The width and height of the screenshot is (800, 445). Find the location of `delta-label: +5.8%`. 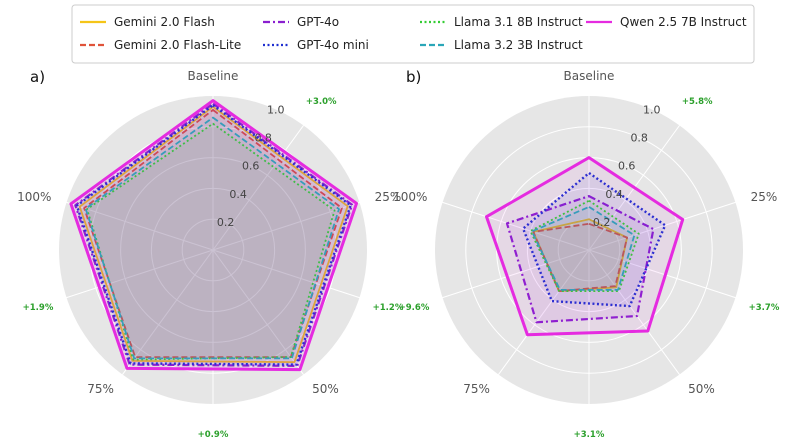

delta-label: +5.8% is located at coordinates (697, 102).